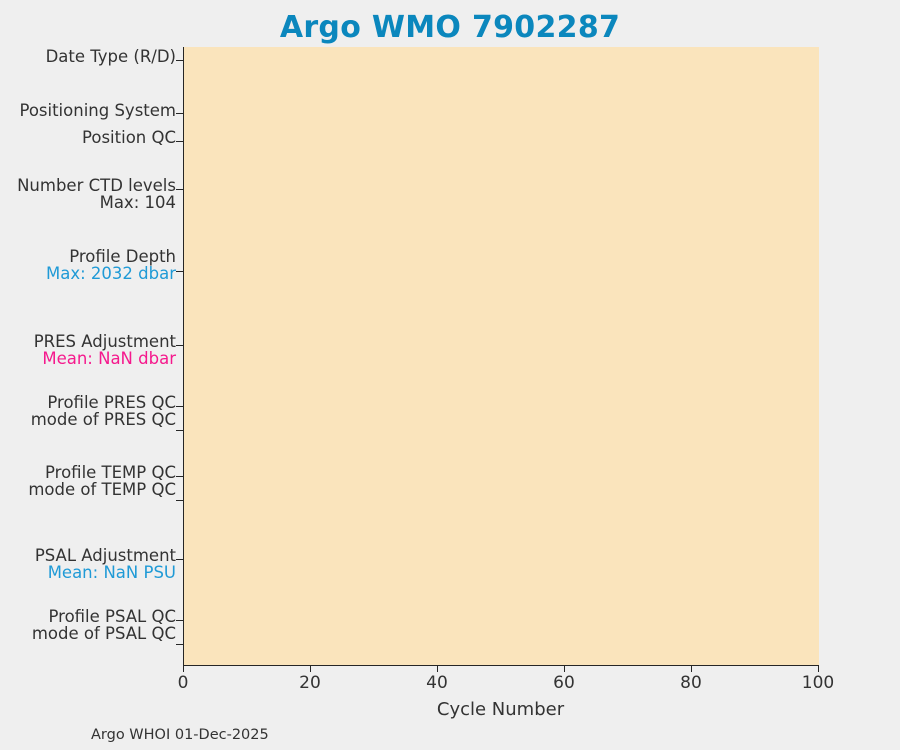  Describe the element at coordinates (112, 616) in the screenshot. I see `y-label-profile-psal-qc-text: Profile PSAL QC` at that location.